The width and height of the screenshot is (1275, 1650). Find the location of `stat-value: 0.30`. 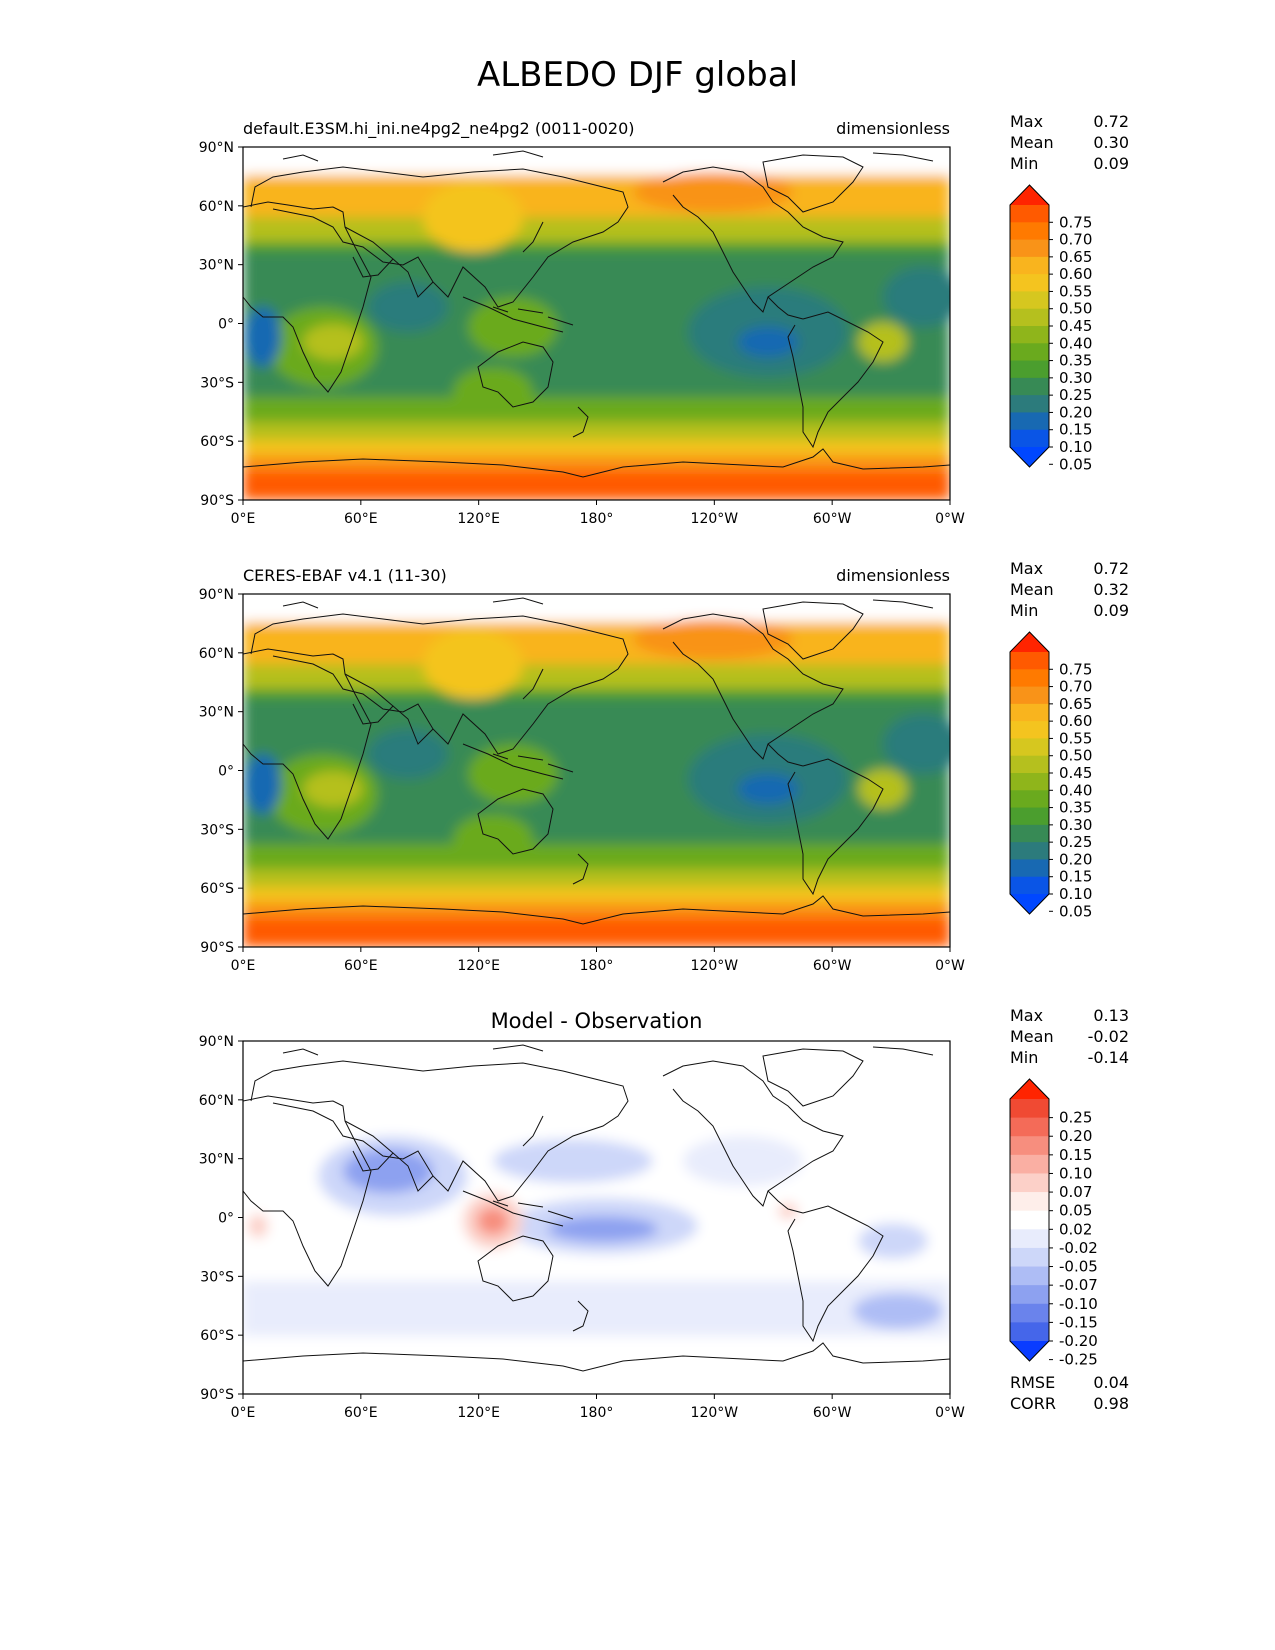

stat-value: 0.30 is located at coordinates (1111, 142).